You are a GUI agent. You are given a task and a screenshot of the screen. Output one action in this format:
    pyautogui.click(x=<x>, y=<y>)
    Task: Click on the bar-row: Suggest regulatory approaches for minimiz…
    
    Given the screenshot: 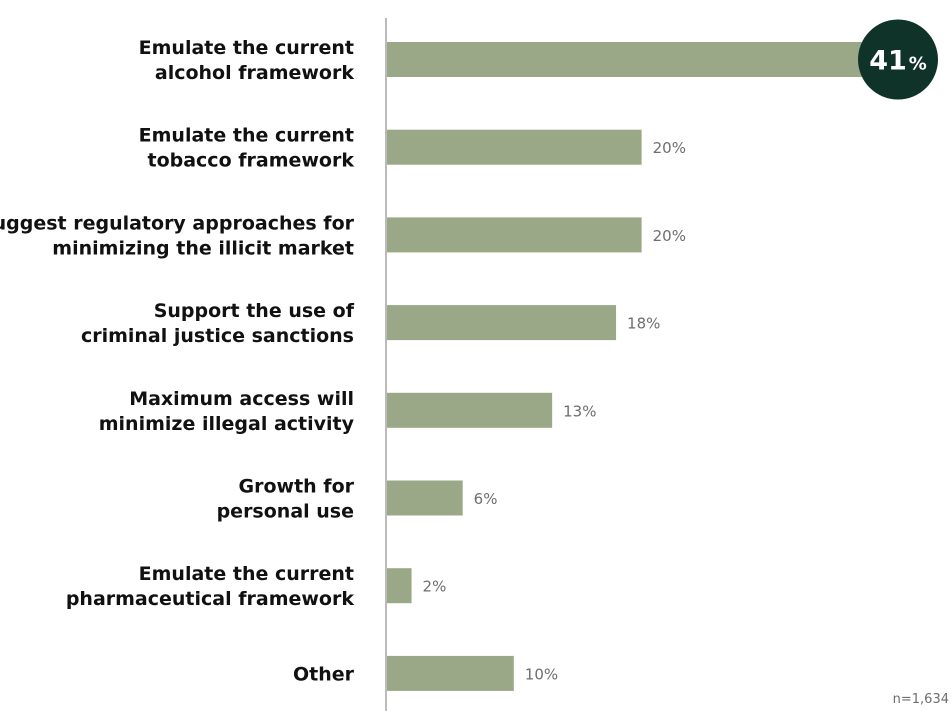 What is the action you would take?
    pyautogui.click(x=343, y=235)
    